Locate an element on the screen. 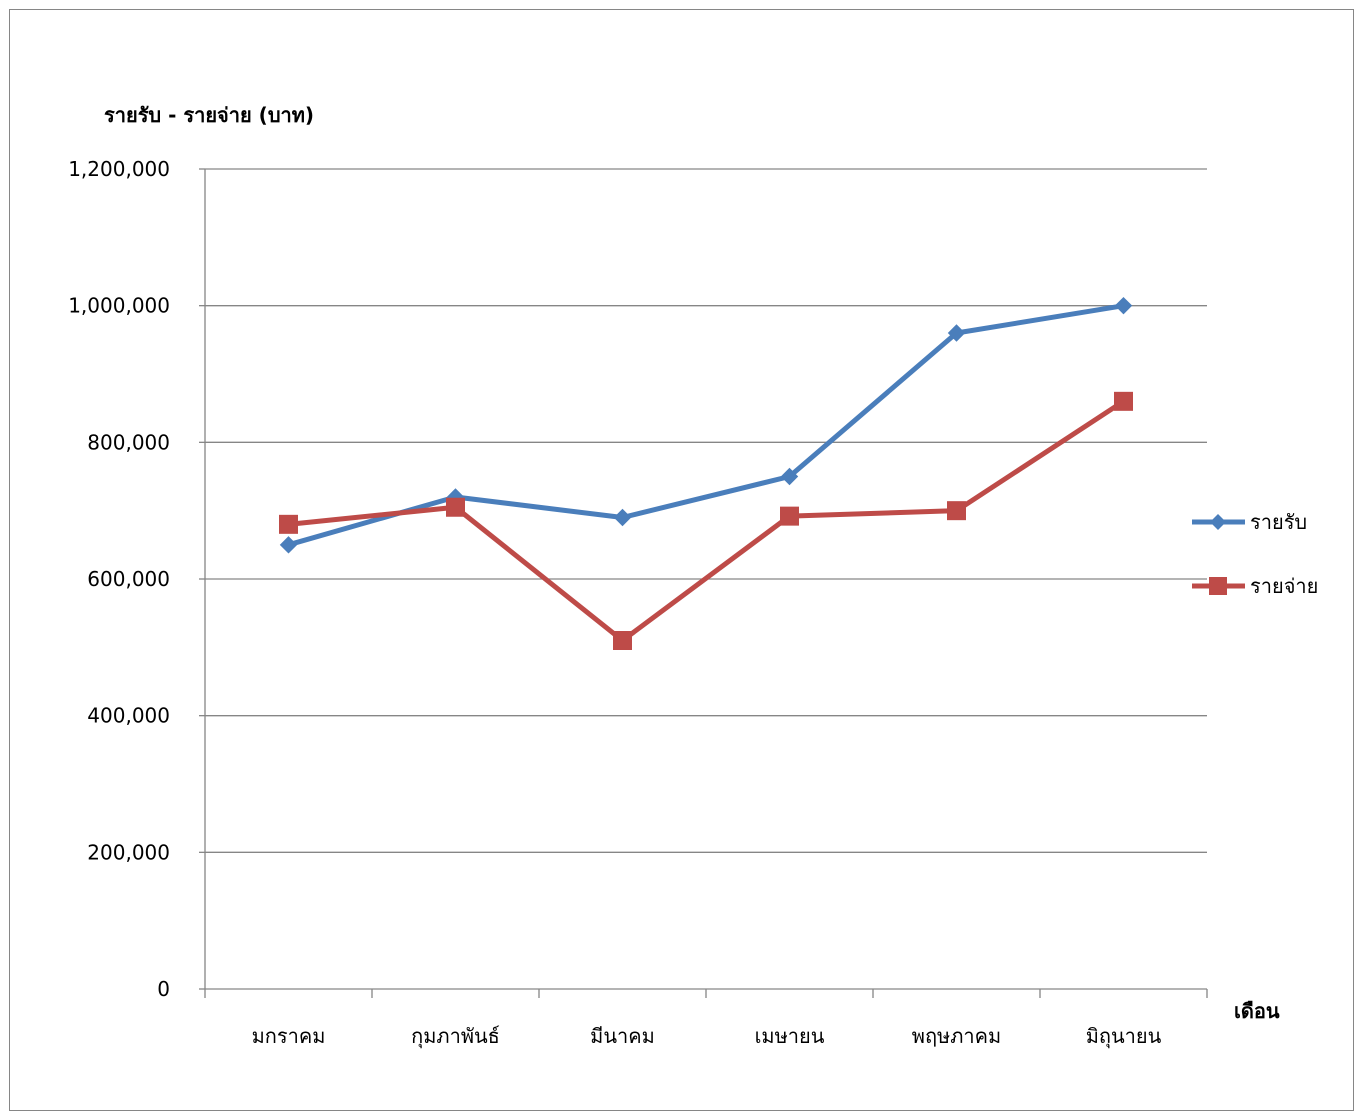  x-tick-label: มกราคม is located at coordinates (289, 1036).